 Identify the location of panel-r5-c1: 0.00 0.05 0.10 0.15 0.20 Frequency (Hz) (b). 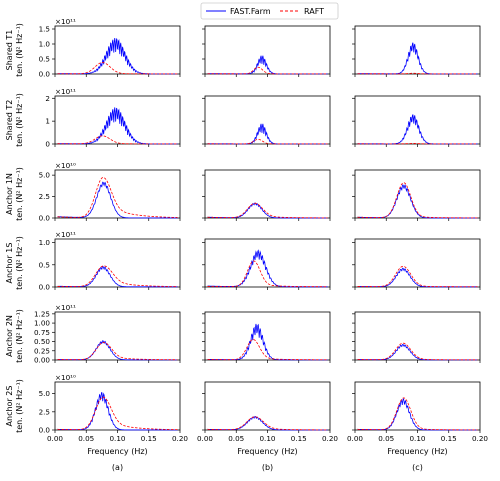
(267, 426).